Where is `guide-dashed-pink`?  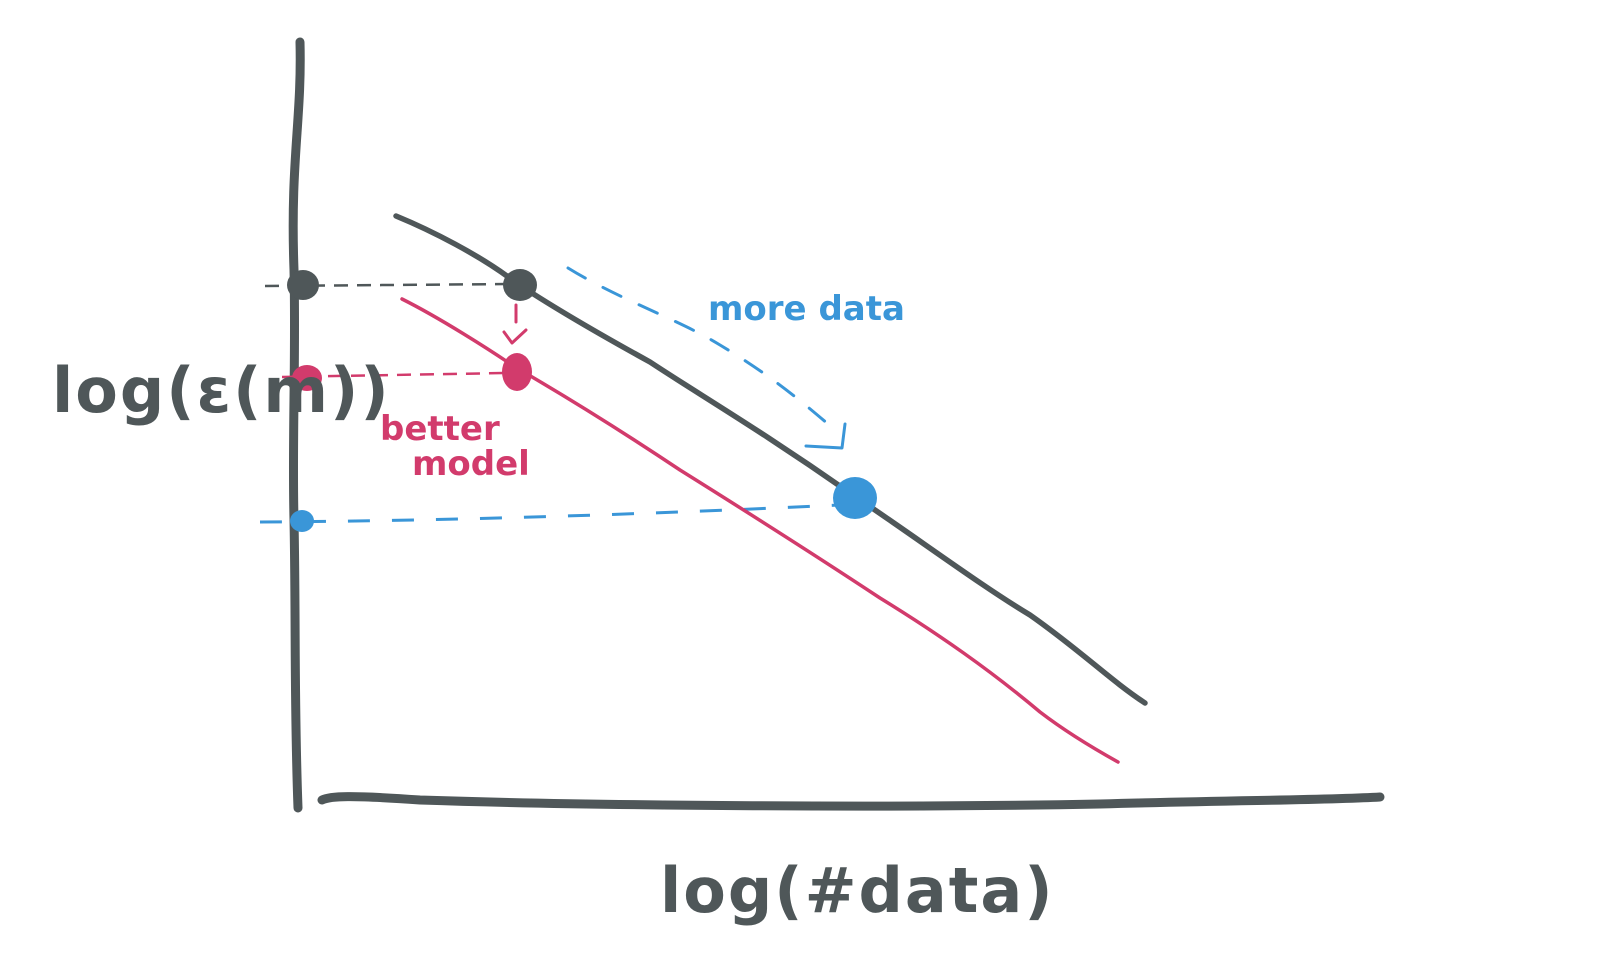 guide-dashed-pink is located at coordinates (393, 375).